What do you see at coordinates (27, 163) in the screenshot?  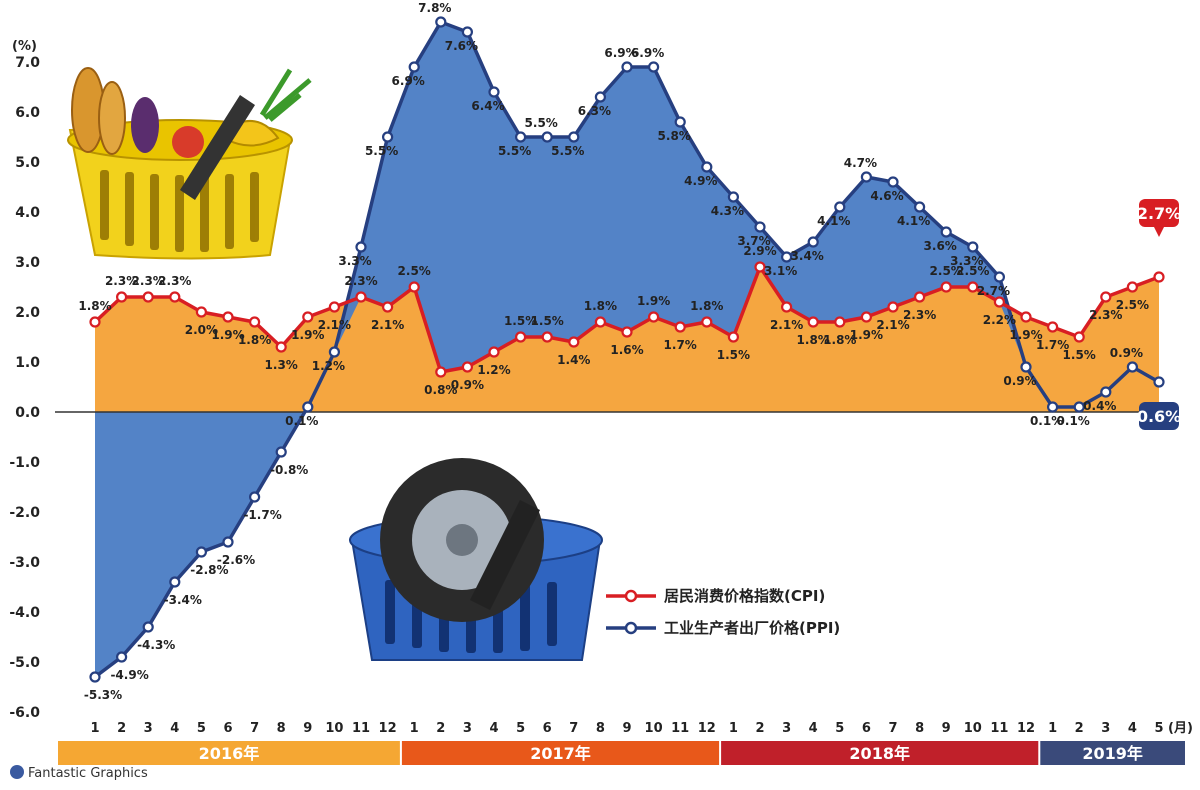 I see `y-tick-label: 5.0` at bounding box center [27, 163].